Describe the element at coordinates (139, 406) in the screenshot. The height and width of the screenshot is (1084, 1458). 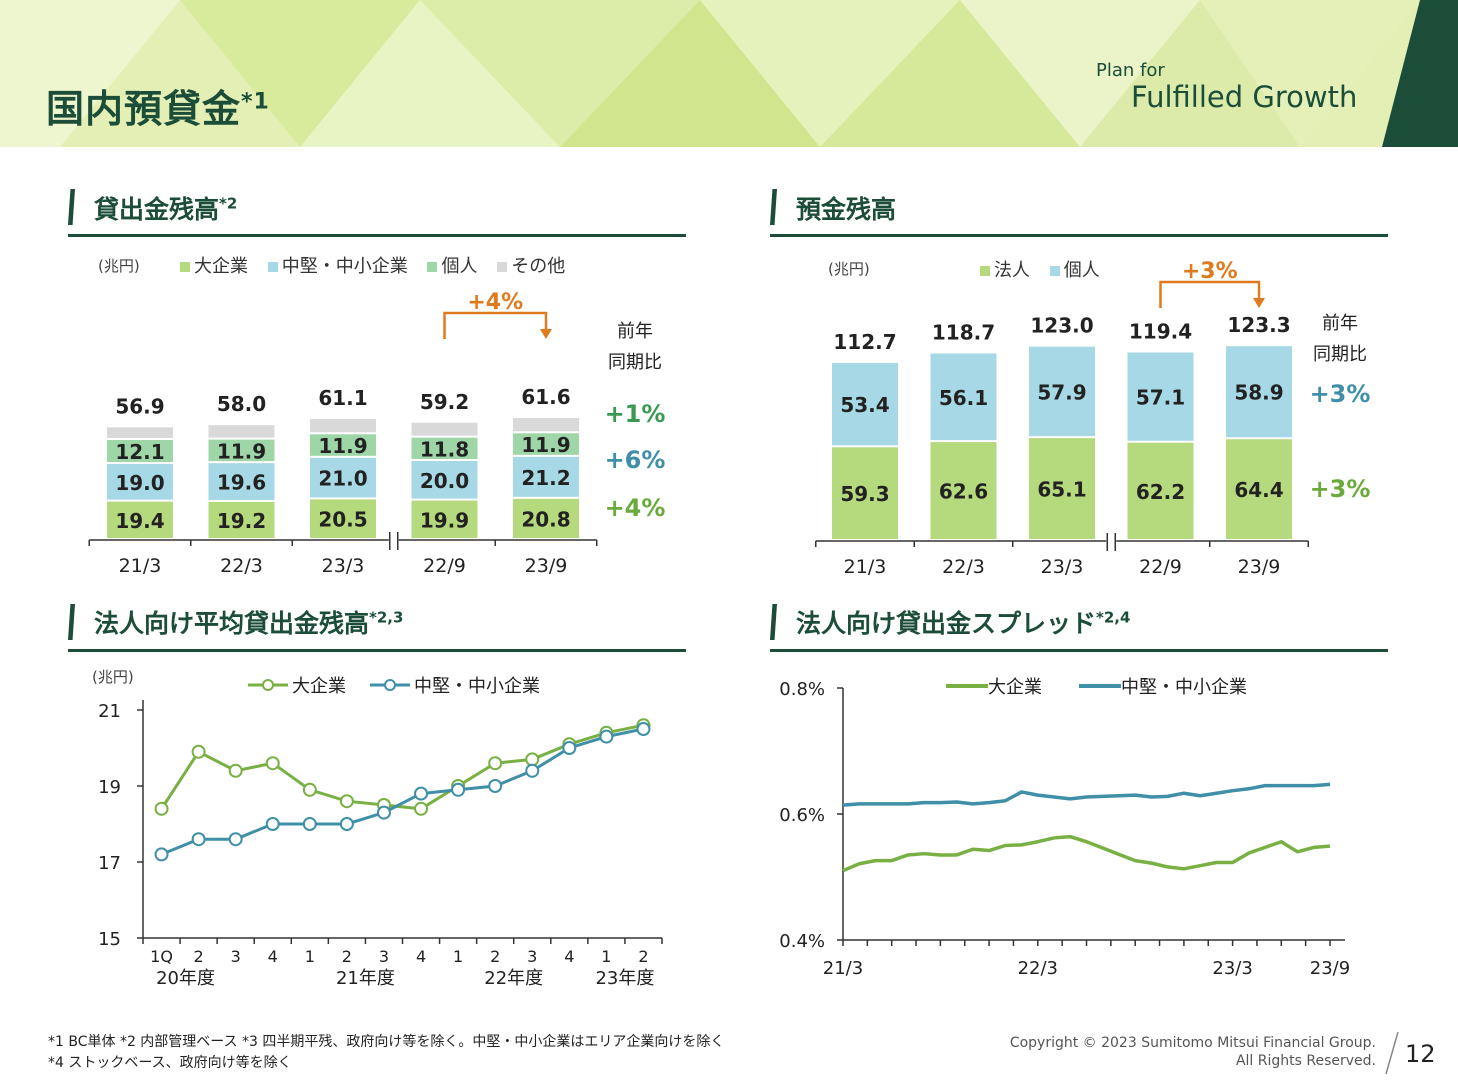
I see `total-label: 56.9` at that location.